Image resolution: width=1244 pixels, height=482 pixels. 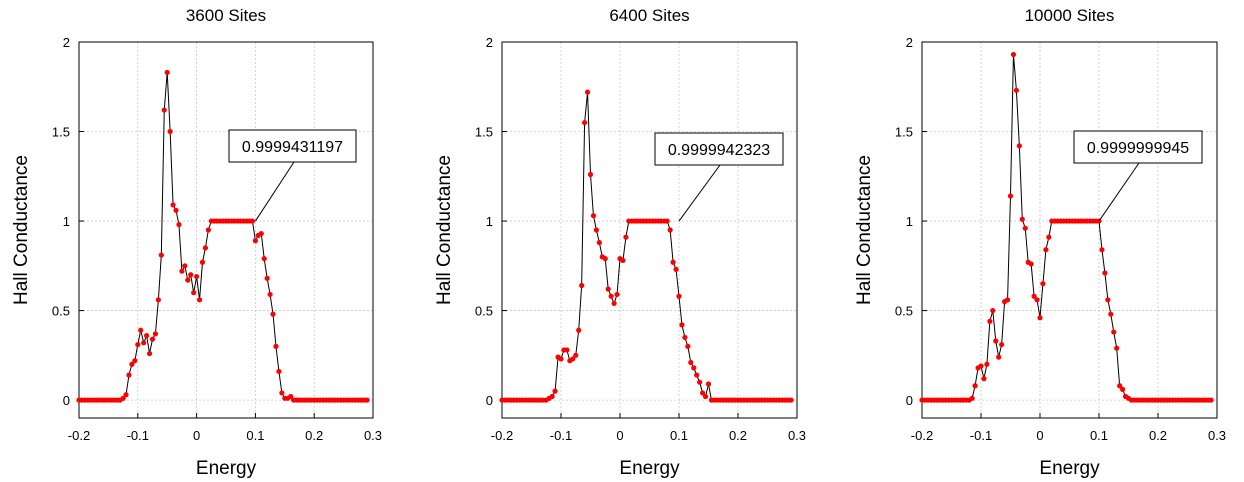 I want to click on annotation-text: 0.9999431197, so click(x=292, y=147).